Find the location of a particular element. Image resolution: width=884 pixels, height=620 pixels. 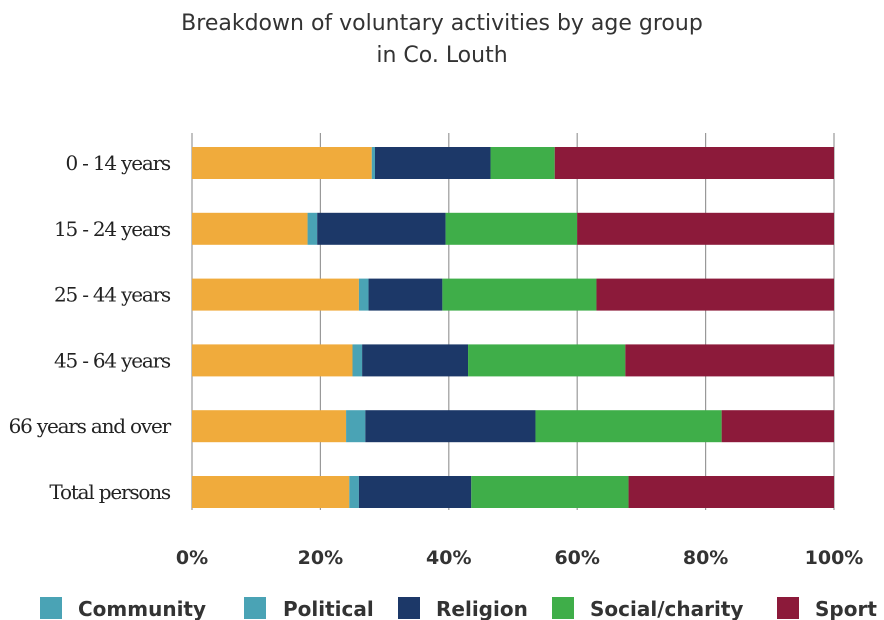

legend-swatch-religion is located at coordinates (409, 608).